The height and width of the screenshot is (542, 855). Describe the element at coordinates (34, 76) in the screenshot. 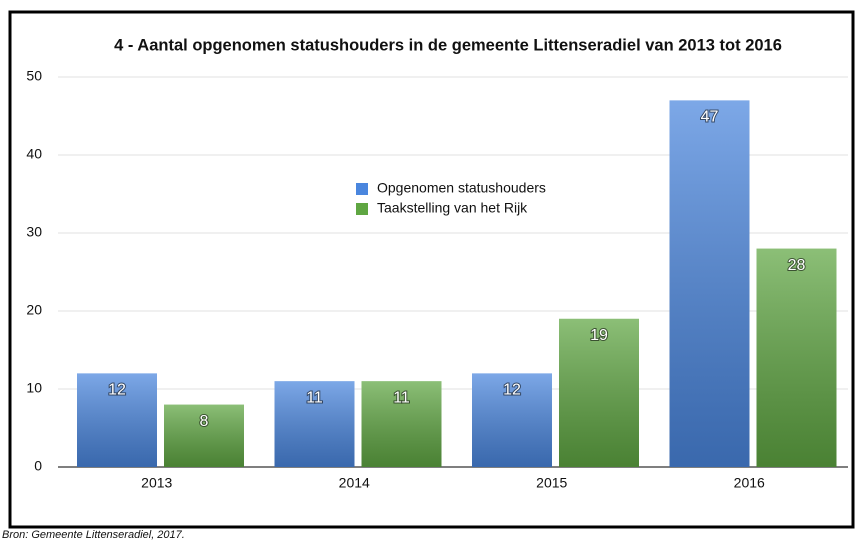

I see `y-tick-label: 50` at that location.